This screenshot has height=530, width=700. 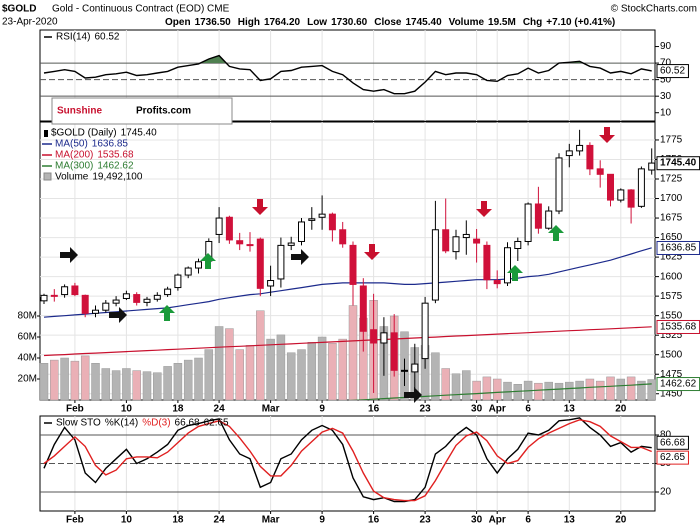 I want to click on legend-text: 62.65, so click(x=216, y=423).